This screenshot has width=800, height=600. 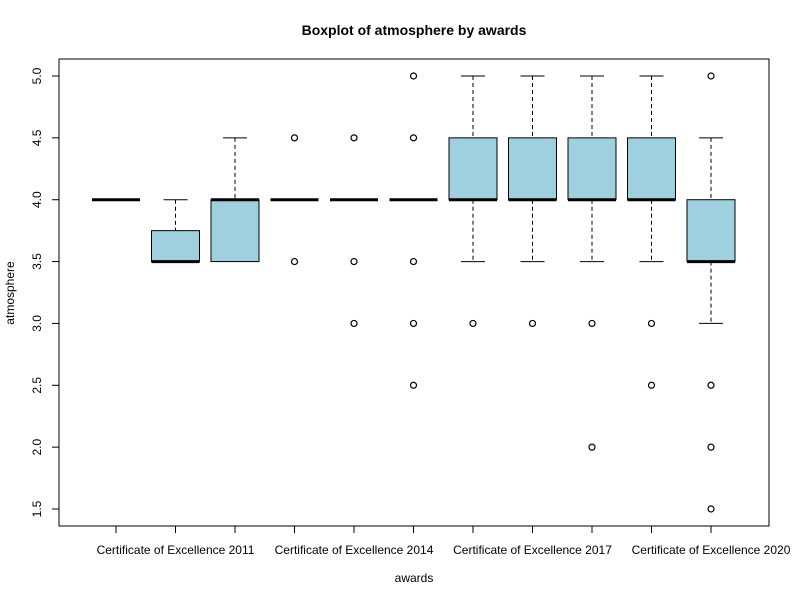 I want to click on y-tick-label: 3.5, so click(x=37, y=261).